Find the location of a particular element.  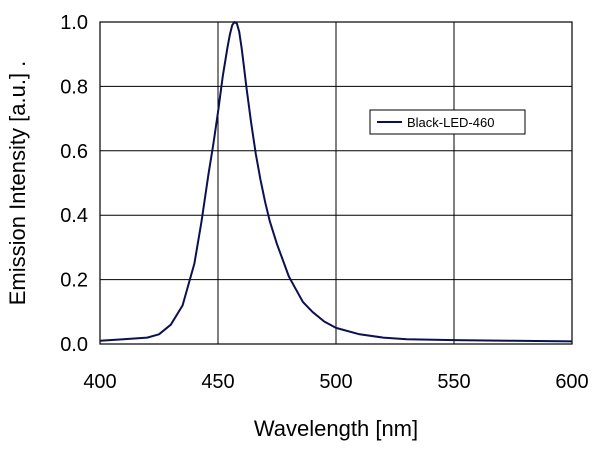

x-tick-label: 550 is located at coordinates (453, 382).